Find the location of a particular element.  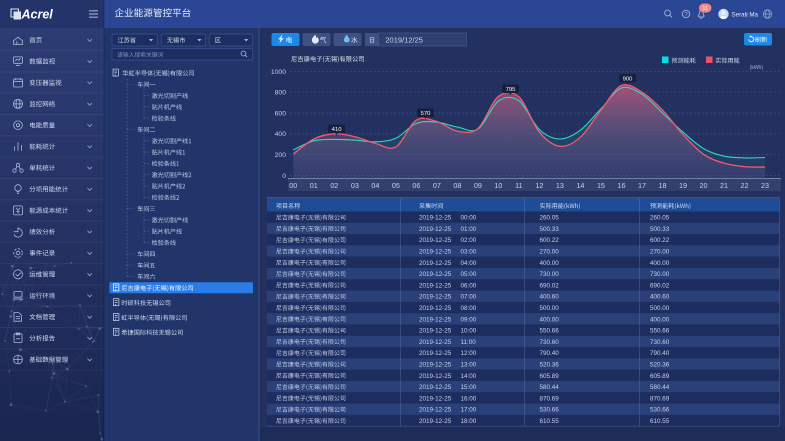

svg-text: 04:00 is located at coordinates (469, 263).